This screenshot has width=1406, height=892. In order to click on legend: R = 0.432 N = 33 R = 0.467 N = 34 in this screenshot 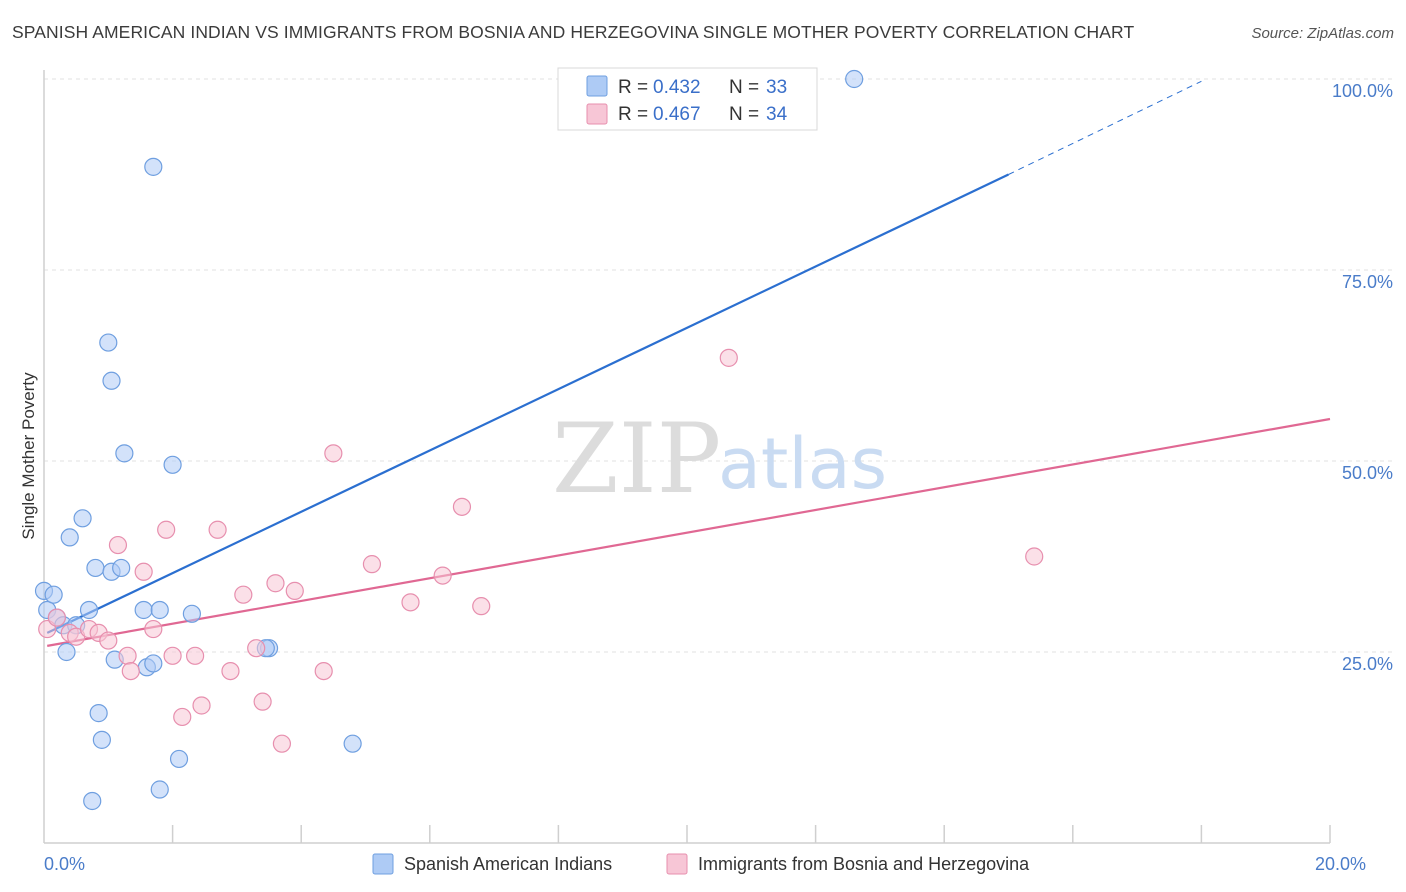, I will do `click(687, 99)`.